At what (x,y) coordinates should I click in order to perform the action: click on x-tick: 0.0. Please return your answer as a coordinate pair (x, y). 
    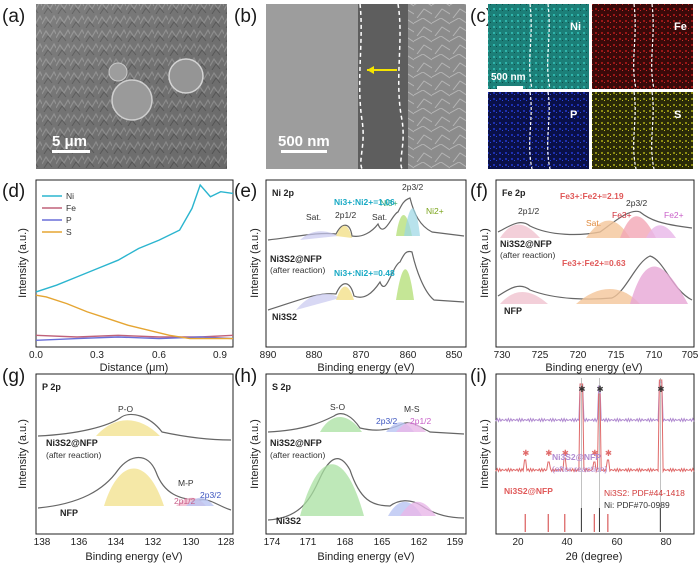
    Looking at the image, I should click on (36, 355).